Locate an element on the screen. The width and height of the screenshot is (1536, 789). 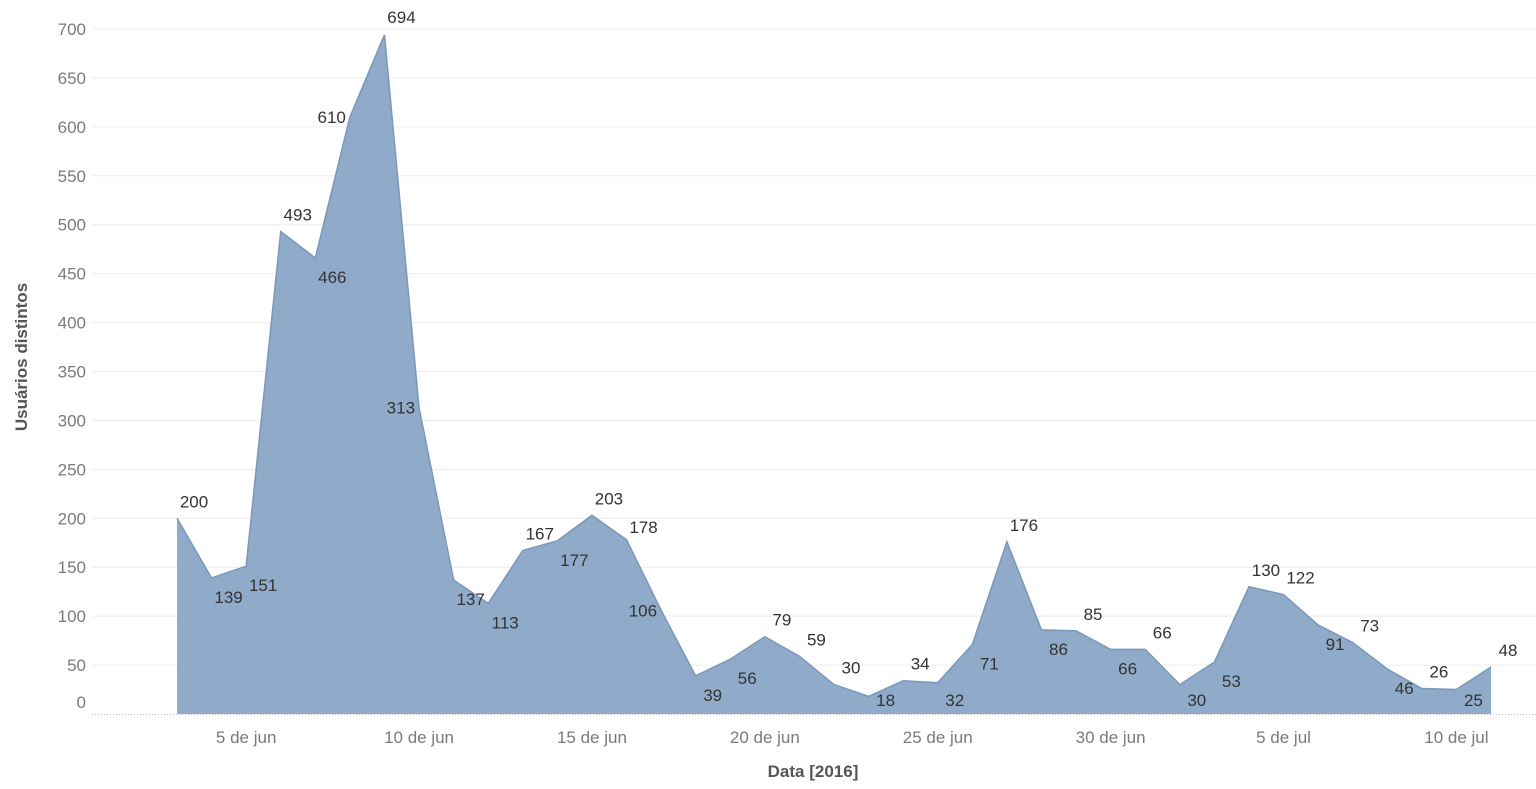
data-label: 200 is located at coordinates (194, 501).